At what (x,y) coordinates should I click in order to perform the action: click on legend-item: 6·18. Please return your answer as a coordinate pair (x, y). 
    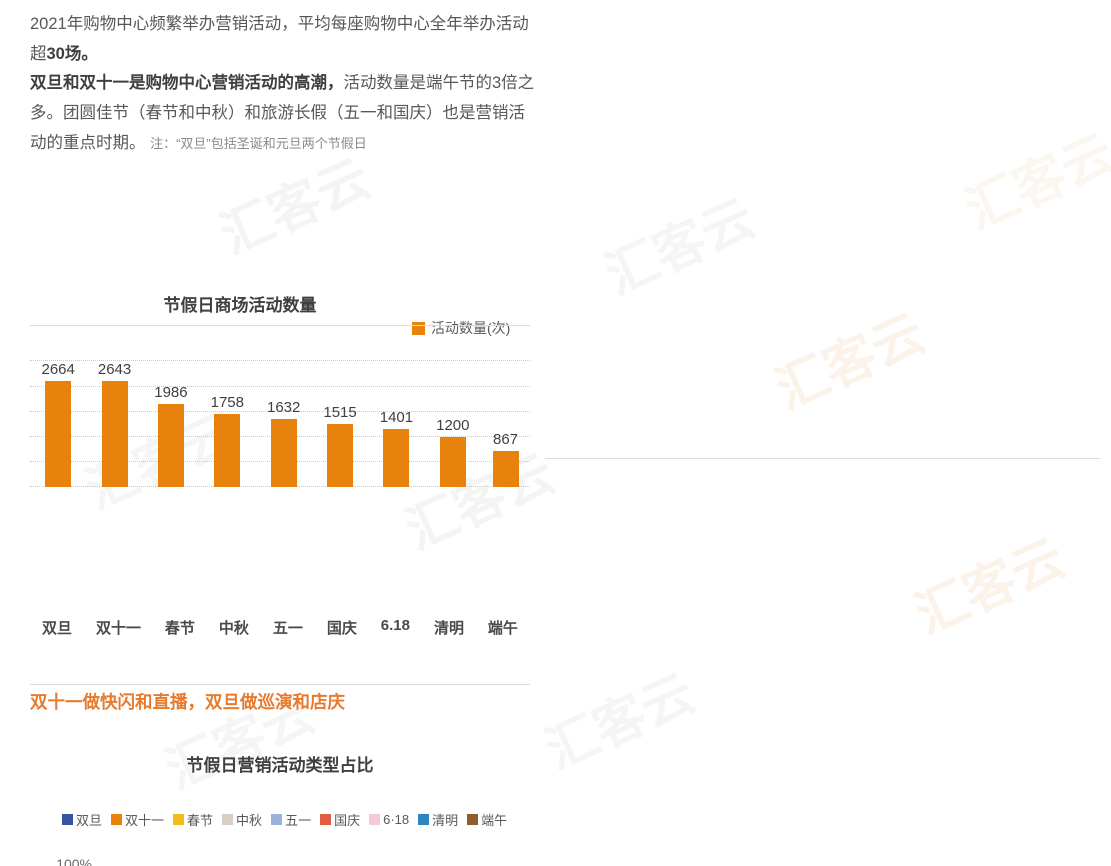
    Looking at the image, I should click on (389, 819).